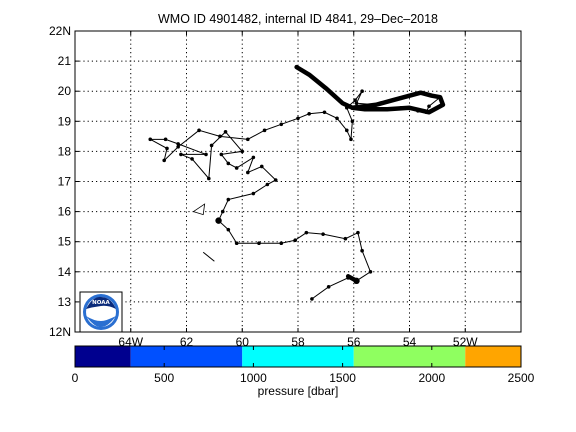 The width and height of the screenshot is (576, 432). What do you see at coordinates (199, 209) in the screenshot?
I see `deployment-marker` at bounding box center [199, 209].